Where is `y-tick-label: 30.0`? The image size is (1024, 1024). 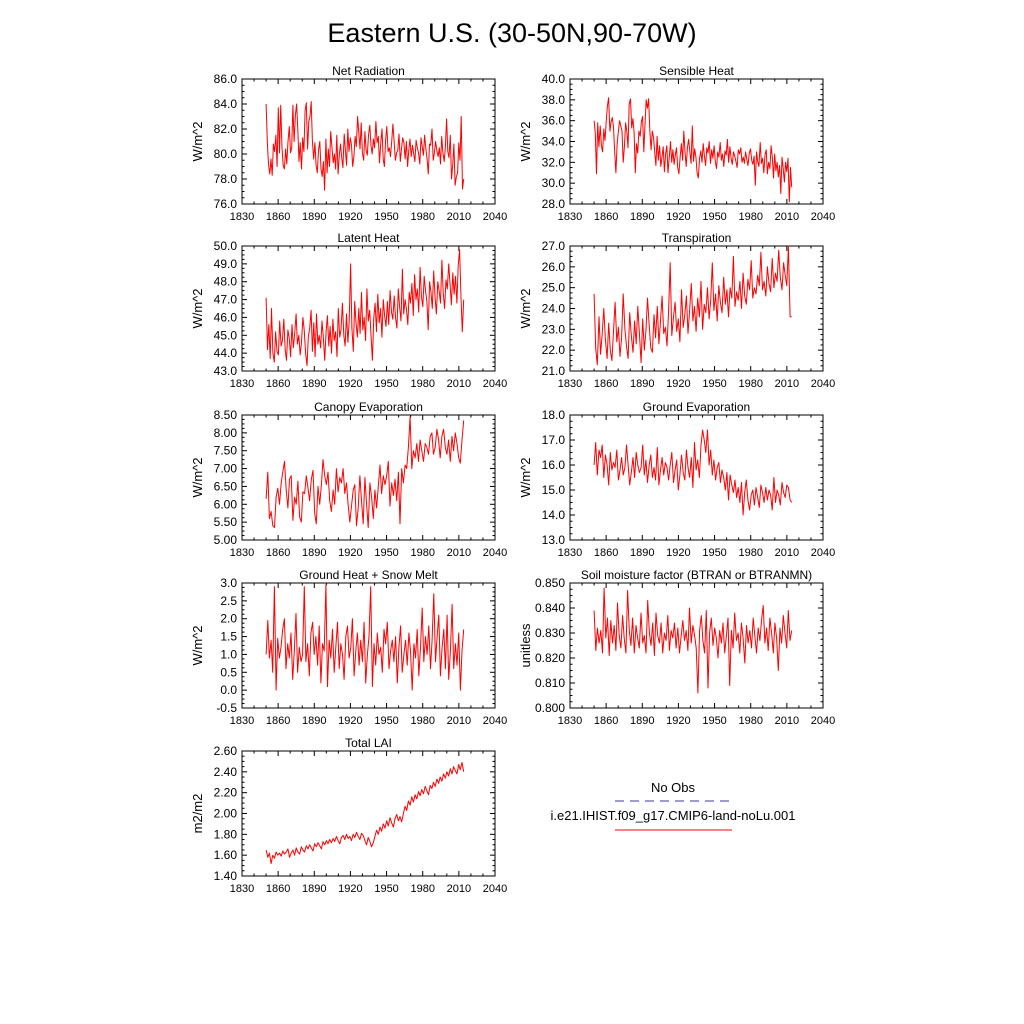
y-tick-label: 30.0 is located at coordinates (554, 183).